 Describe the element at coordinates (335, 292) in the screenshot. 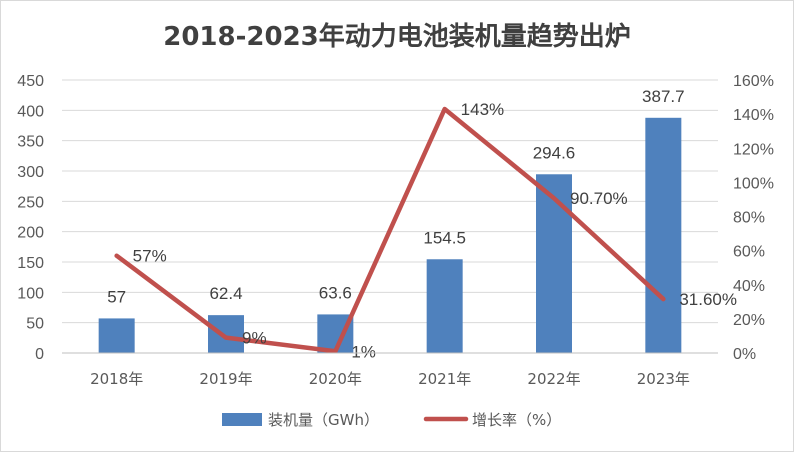

I see `bar-value-label: 63.6` at that location.